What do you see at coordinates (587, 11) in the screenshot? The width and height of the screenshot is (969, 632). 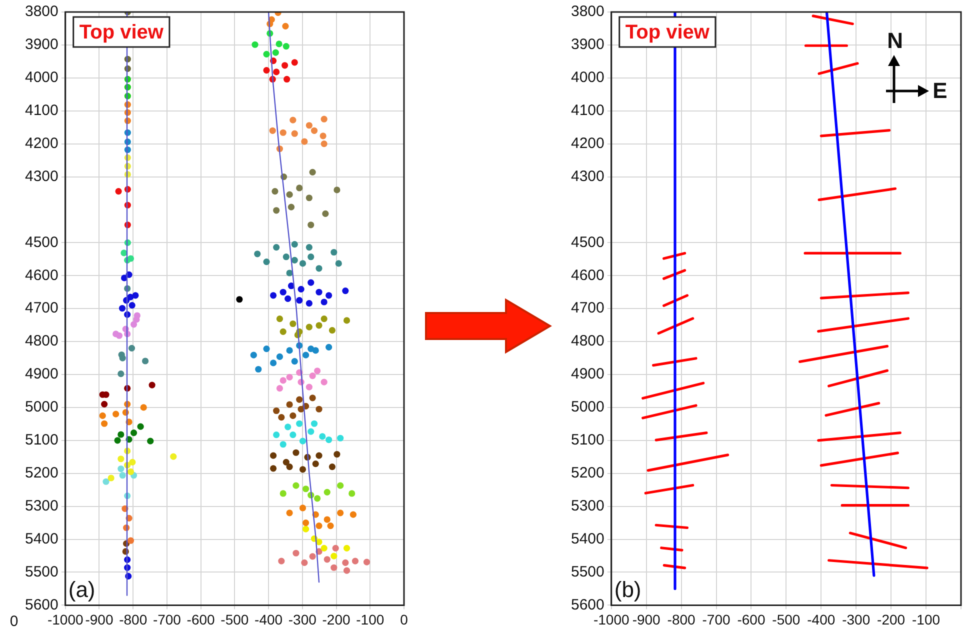 I see `y-tick-label: 3800` at bounding box center [587, 11].